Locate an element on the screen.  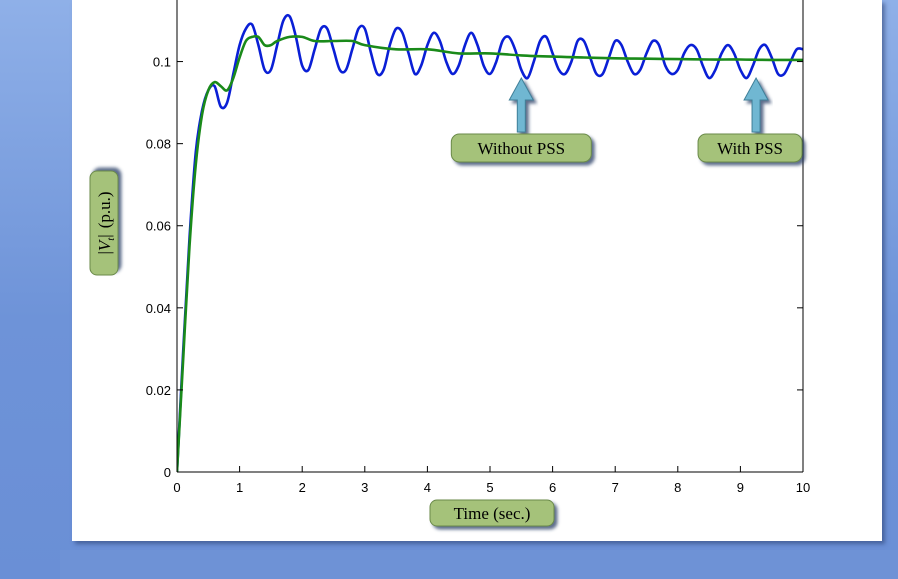
x-tick-label: 3 is located at coordinates (364, 487).